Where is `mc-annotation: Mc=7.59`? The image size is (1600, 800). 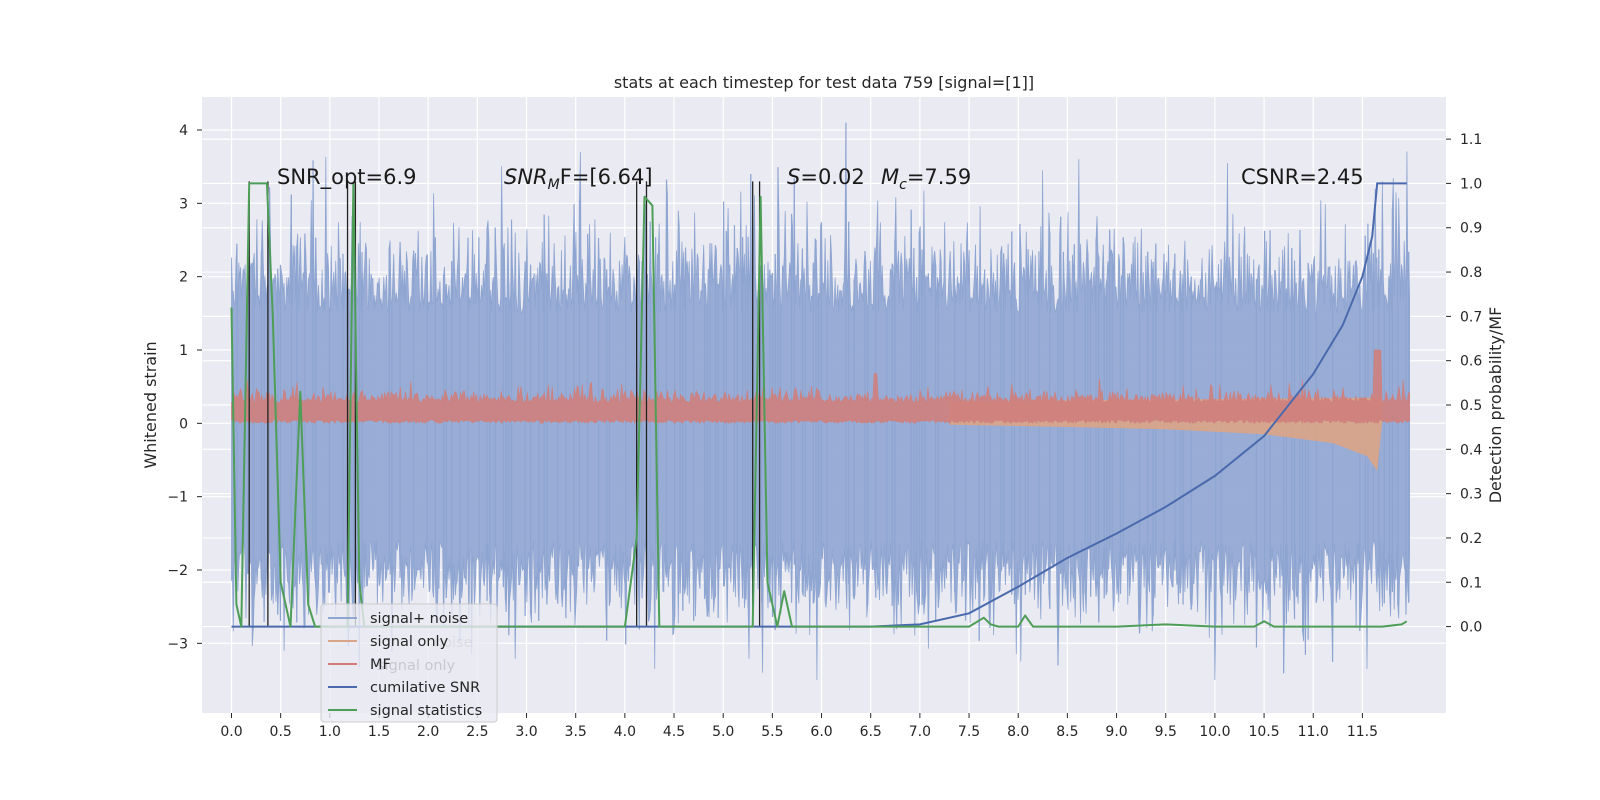 mc-annotation: Mc=7.59 is located at coordinates (926, 179).